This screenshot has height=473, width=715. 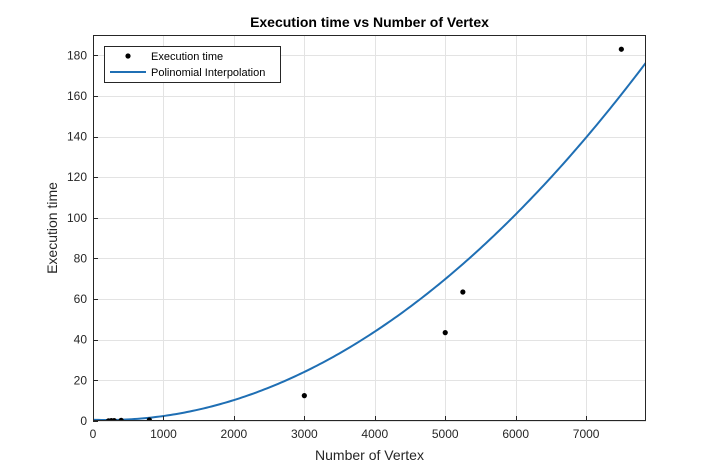 What do you see at coordinates (77, 177) in the screenshot?
I see `y-tick-label: 120` at bounding box center [77, 177].